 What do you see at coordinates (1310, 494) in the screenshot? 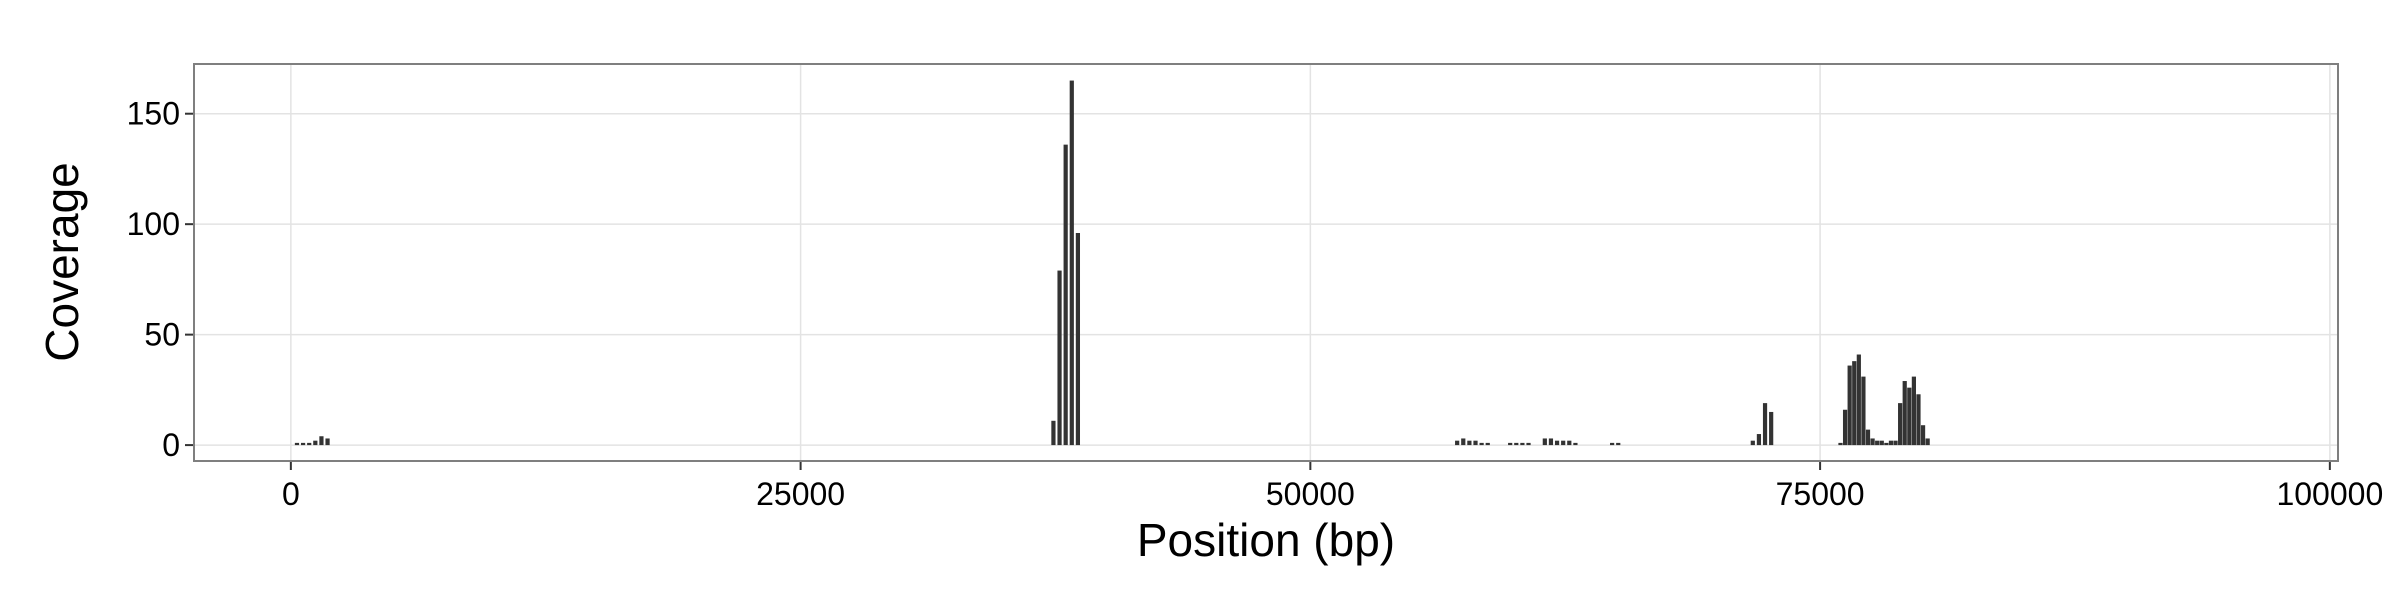
I see `x-tick-label: 50000` at bounding box center [1310, 494].